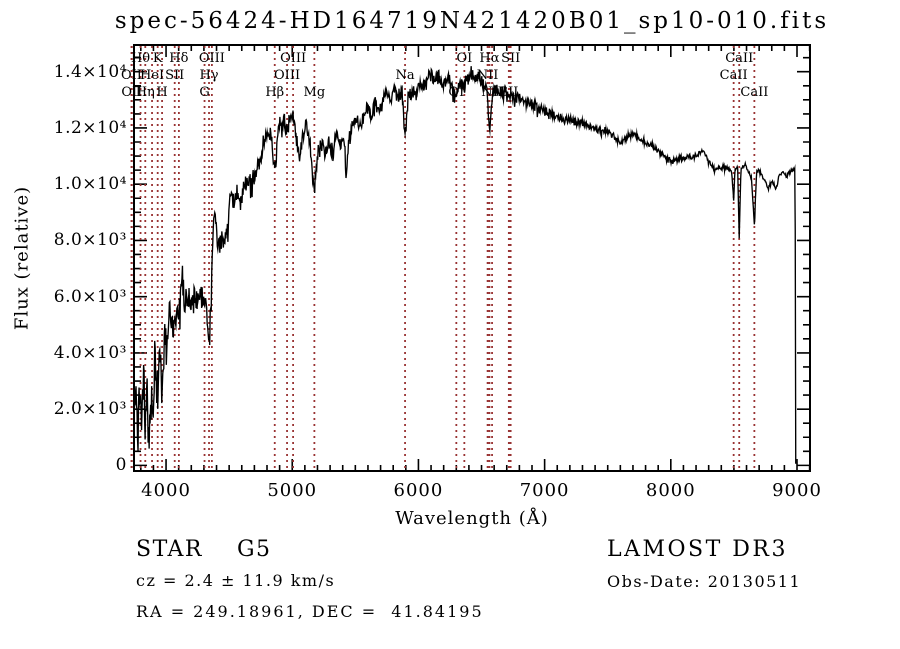 The image size is (900, 649). Describe the element at coordinates (544, 490) in the screenshot. I see `x-tick-label: 7000` at that location.